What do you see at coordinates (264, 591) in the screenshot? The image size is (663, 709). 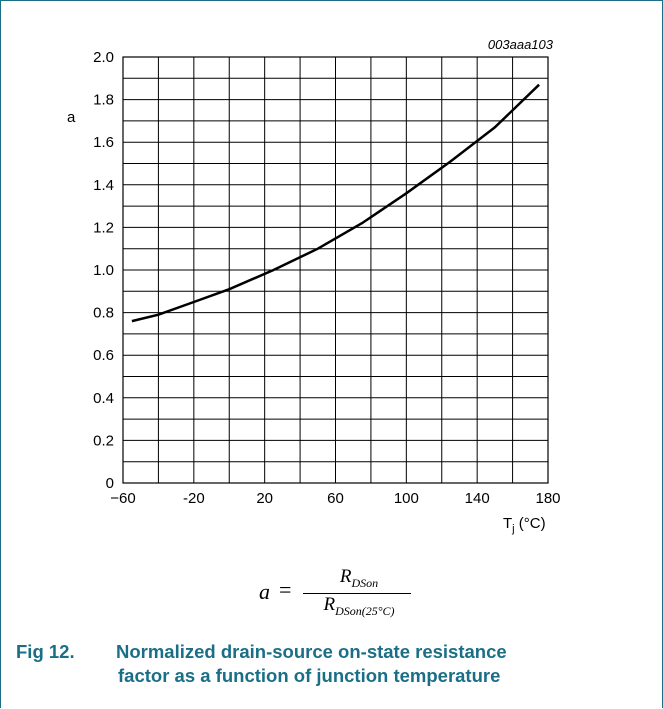 I see `formula-lhs: a` at bounding box center [264, 591].